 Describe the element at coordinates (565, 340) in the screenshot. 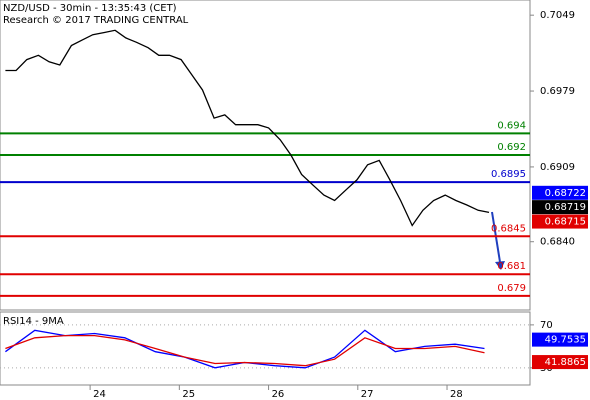

I see `price-tag-label: 49.7535` at that location.